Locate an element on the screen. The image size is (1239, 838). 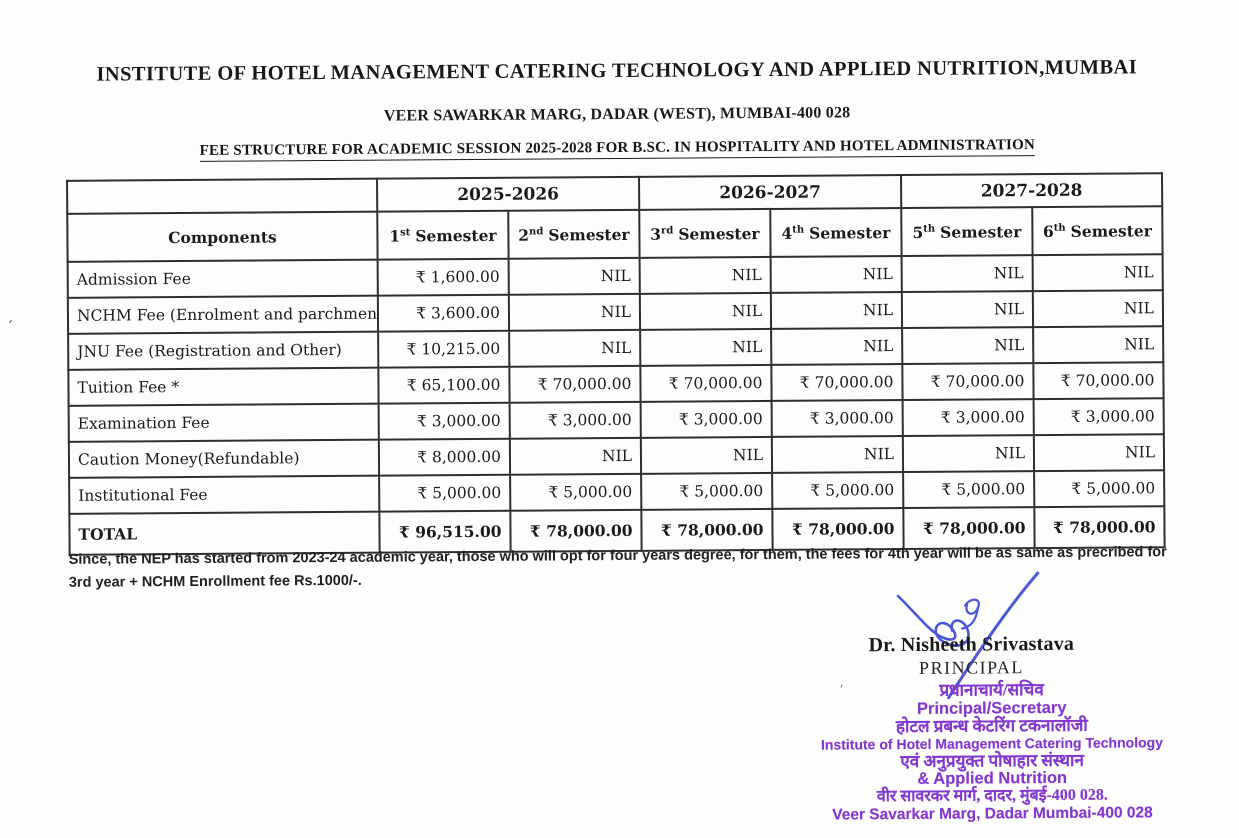
semester-ordinal: st is located at coordinates (405, 232).